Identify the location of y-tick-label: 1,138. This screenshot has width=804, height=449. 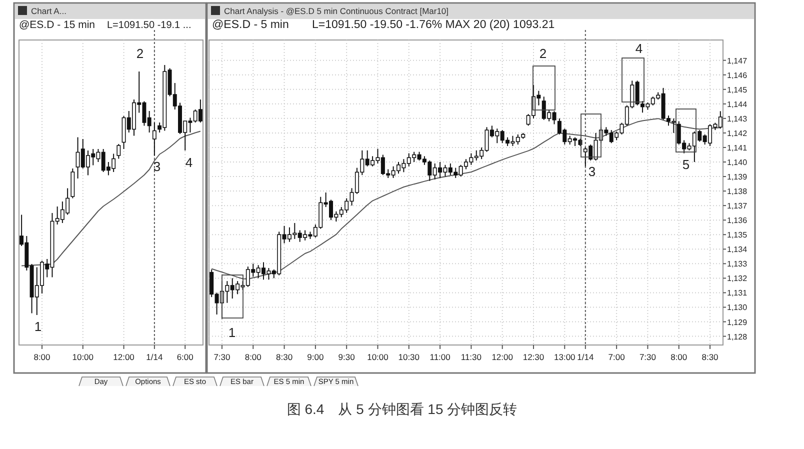
(737, 191).